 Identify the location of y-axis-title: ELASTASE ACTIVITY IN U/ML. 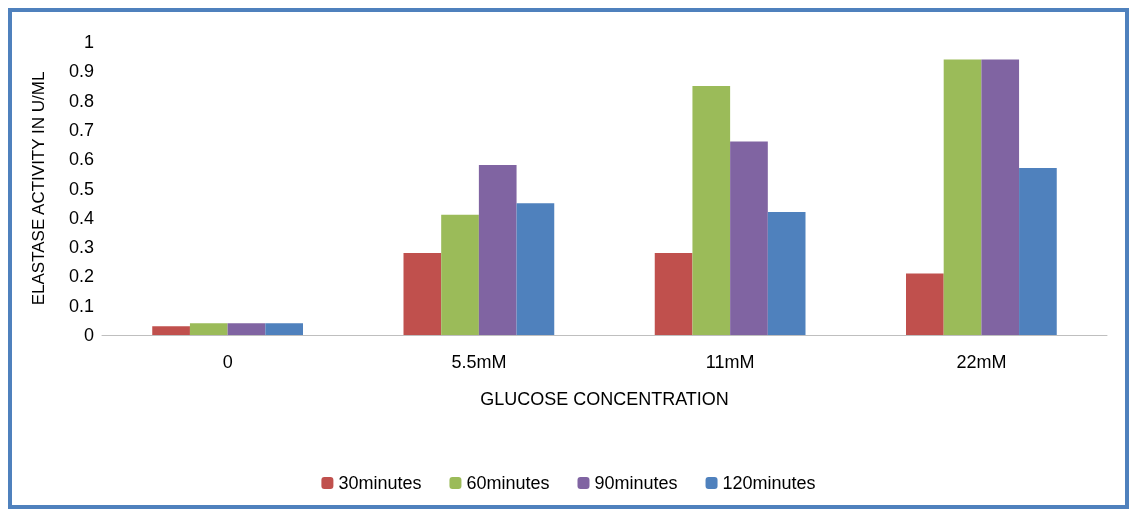
(38, 188).